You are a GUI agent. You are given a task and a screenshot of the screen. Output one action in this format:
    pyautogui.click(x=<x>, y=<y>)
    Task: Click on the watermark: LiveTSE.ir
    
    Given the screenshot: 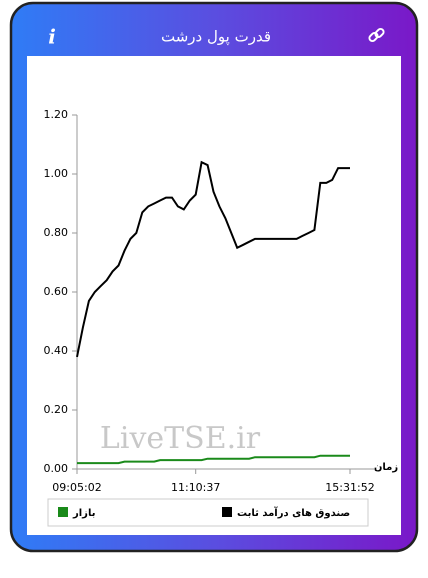 What is the action you would take?
    pyautogui.click(x=180, y=438)
    